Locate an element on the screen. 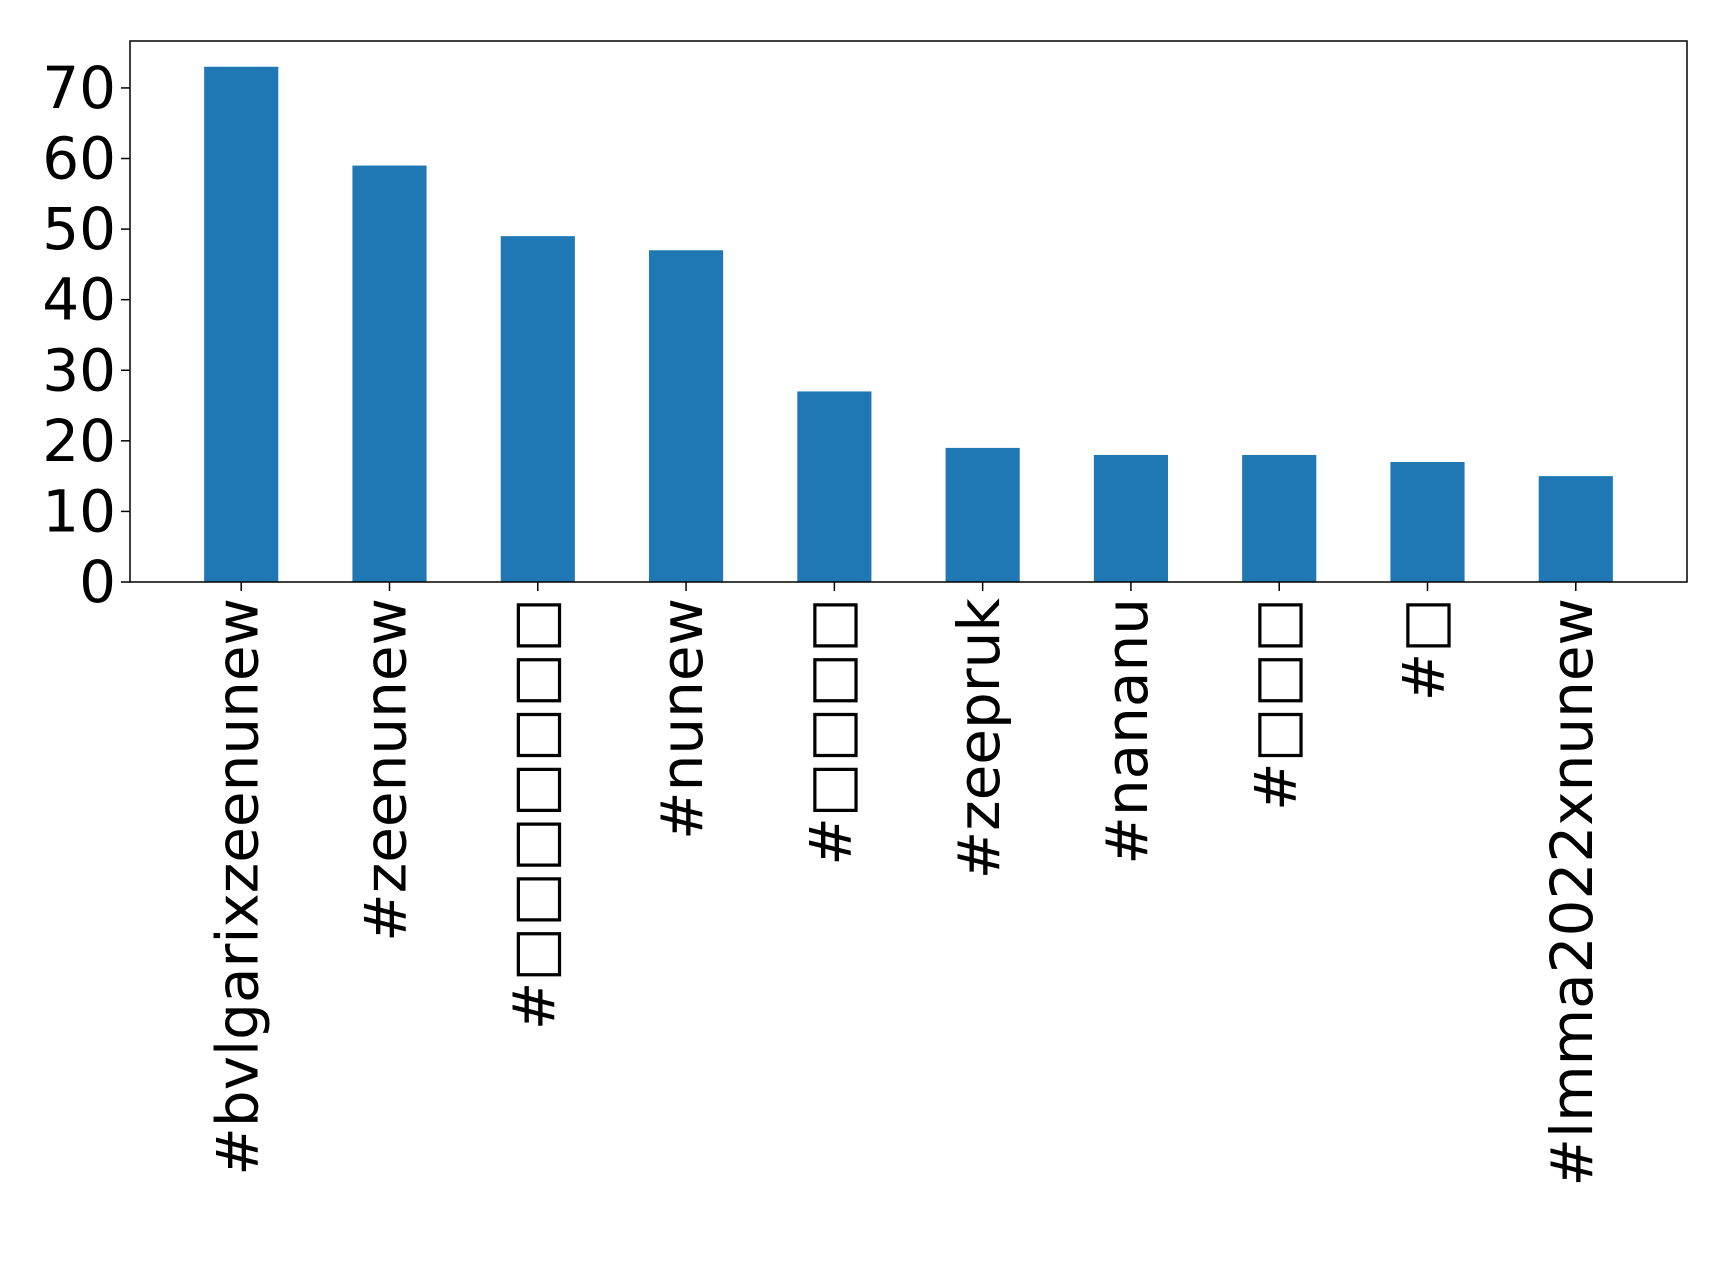 The width and height of the screenshot is (1719, 1262). x-tick-label: #nunew is located at coordinates (682, 719).